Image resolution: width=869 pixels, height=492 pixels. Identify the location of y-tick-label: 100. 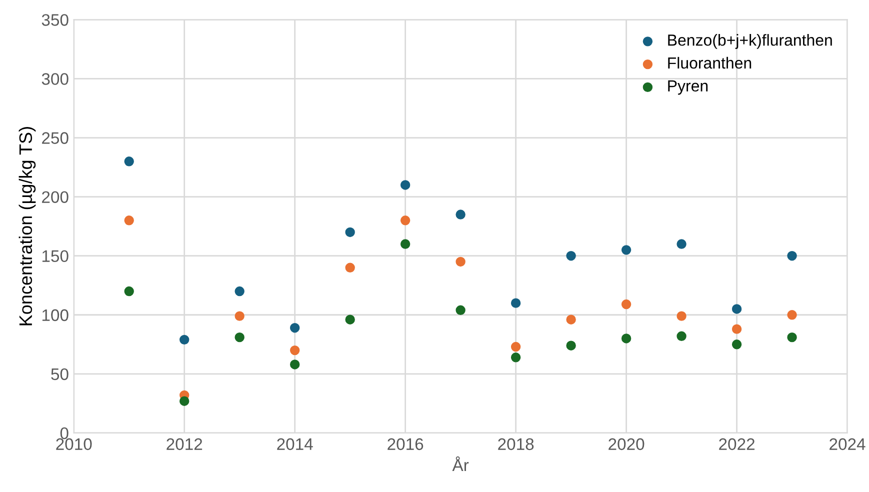
(55, 315).